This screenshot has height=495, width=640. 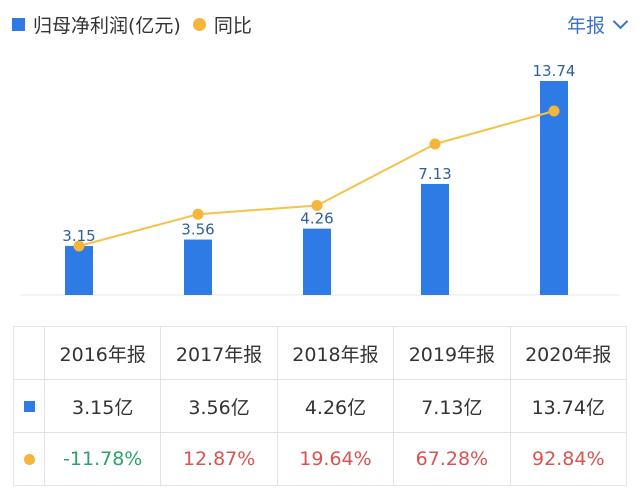 I want to click on line-legend-marker, so click(x=199, y=24).